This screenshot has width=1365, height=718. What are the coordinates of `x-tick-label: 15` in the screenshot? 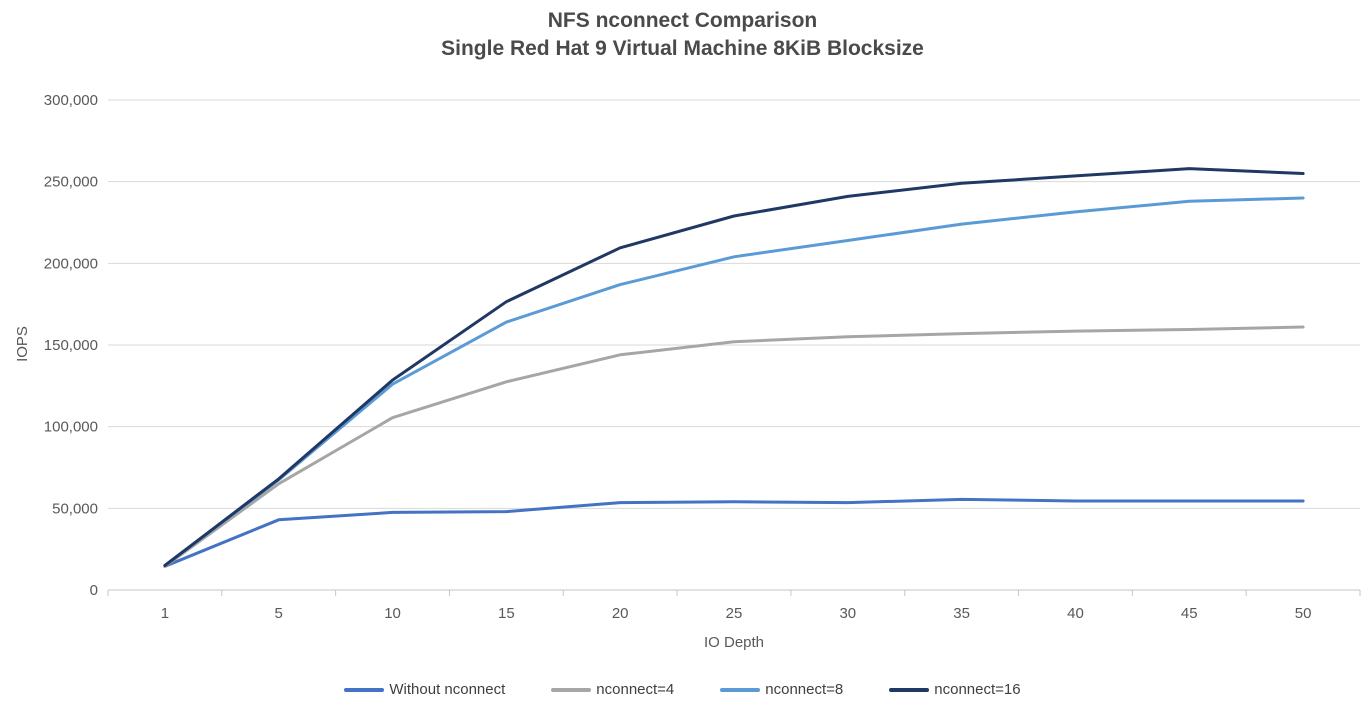 It's located at (506, 613).